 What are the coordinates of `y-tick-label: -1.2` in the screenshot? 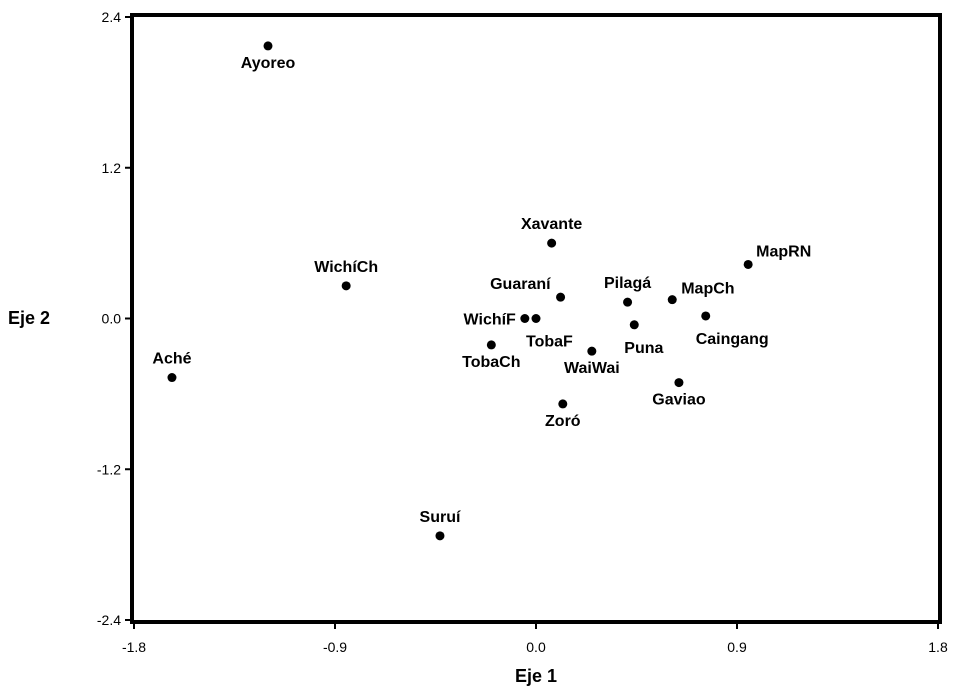 It's located at (109, 469).